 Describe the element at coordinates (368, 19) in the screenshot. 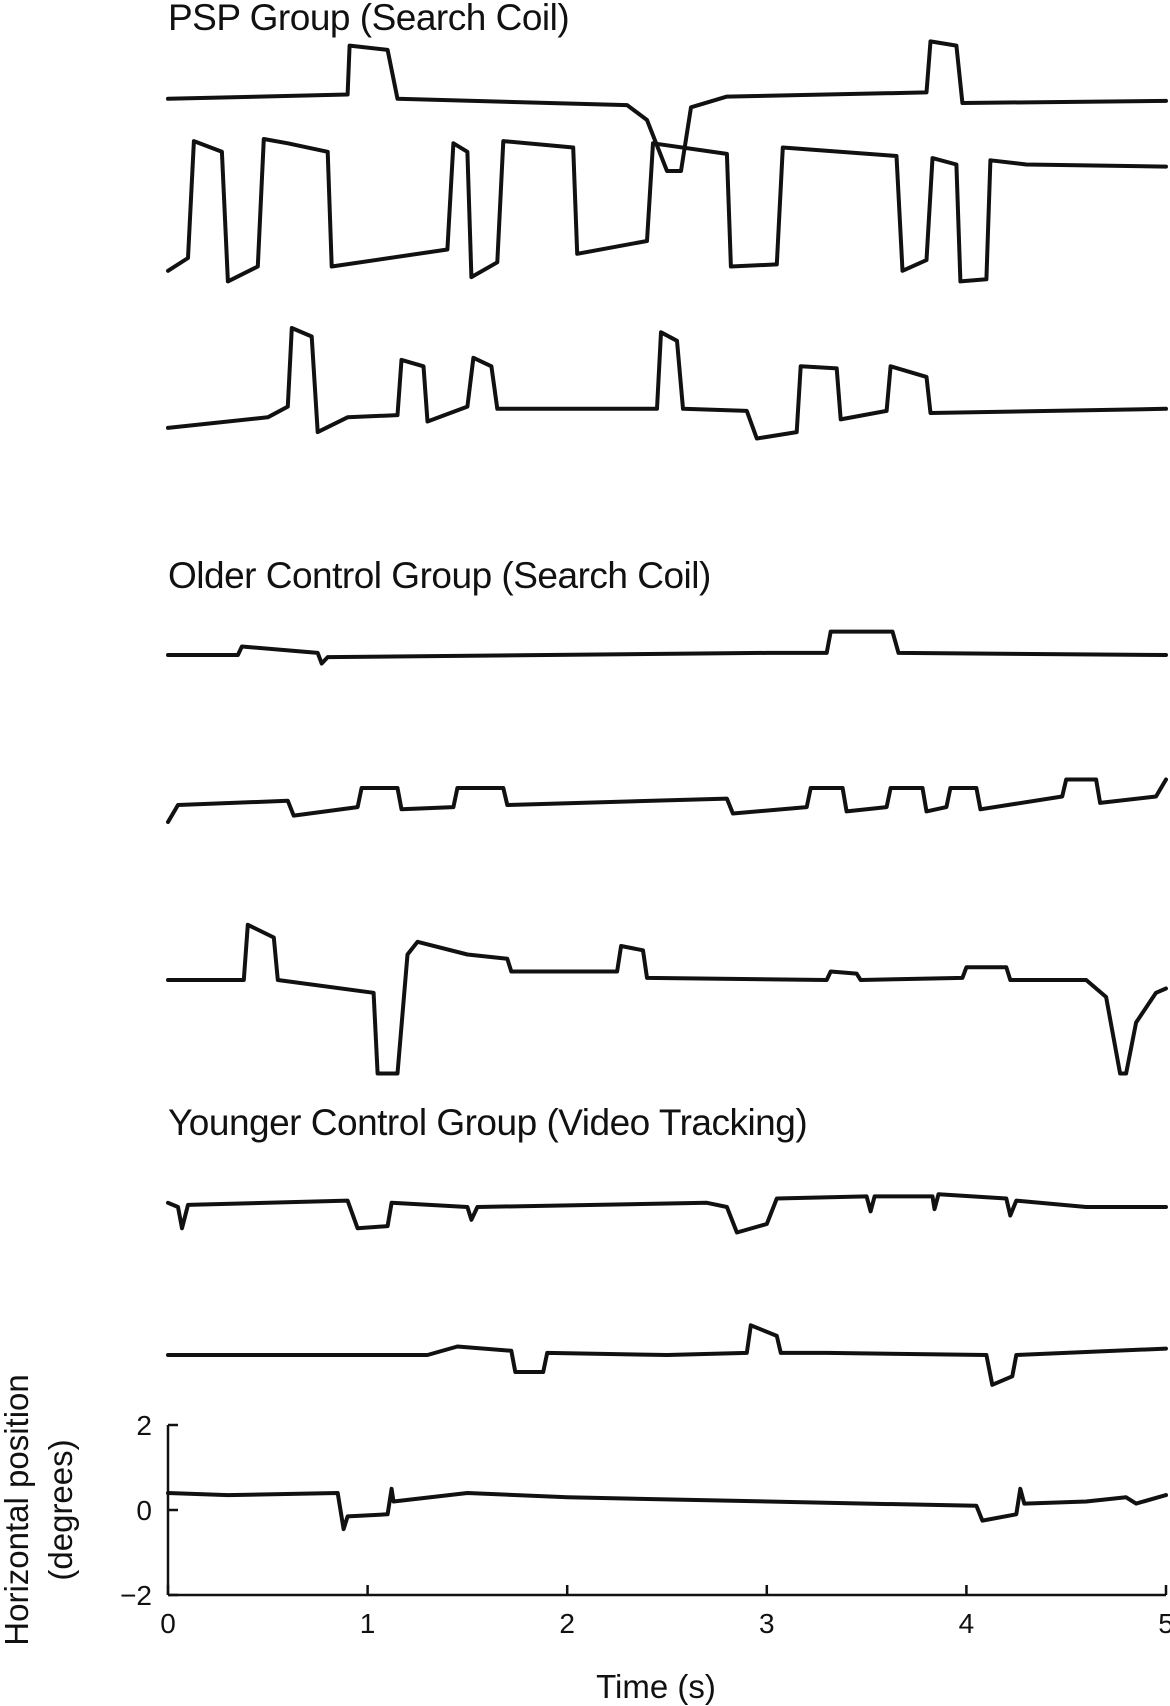

I see `group-title-psp: PSP Group (Search Coil)` at that location.